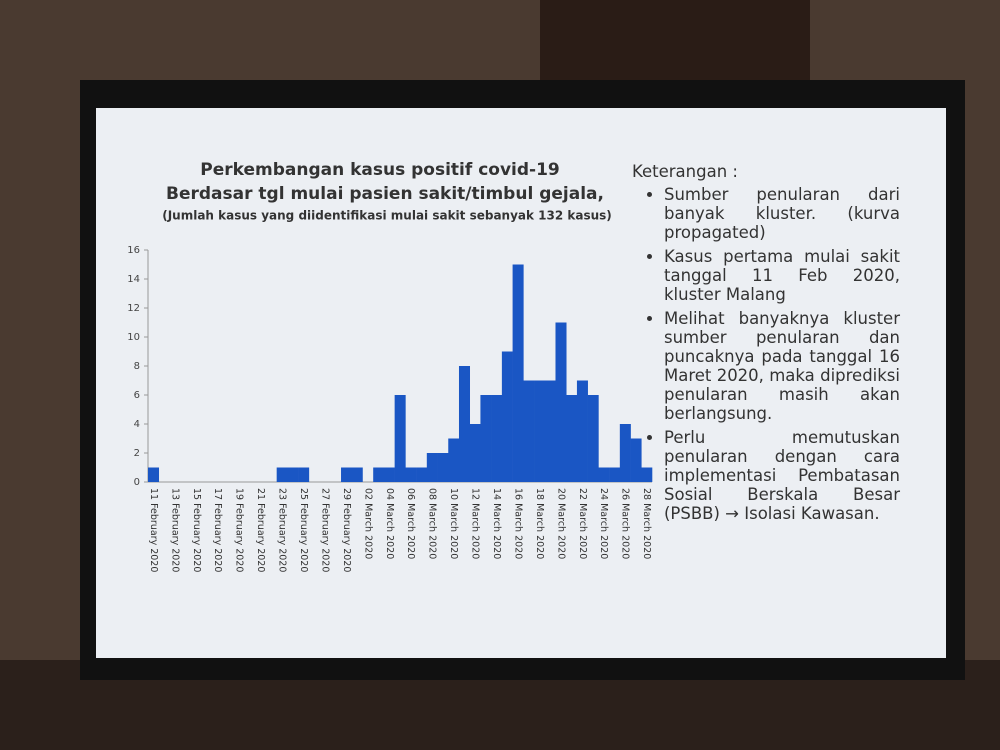  What do you see at coordinates (260, 530) in the screenshot?
I see `x-tick-label: 21 February 2020` at bounding box center [260, 530].